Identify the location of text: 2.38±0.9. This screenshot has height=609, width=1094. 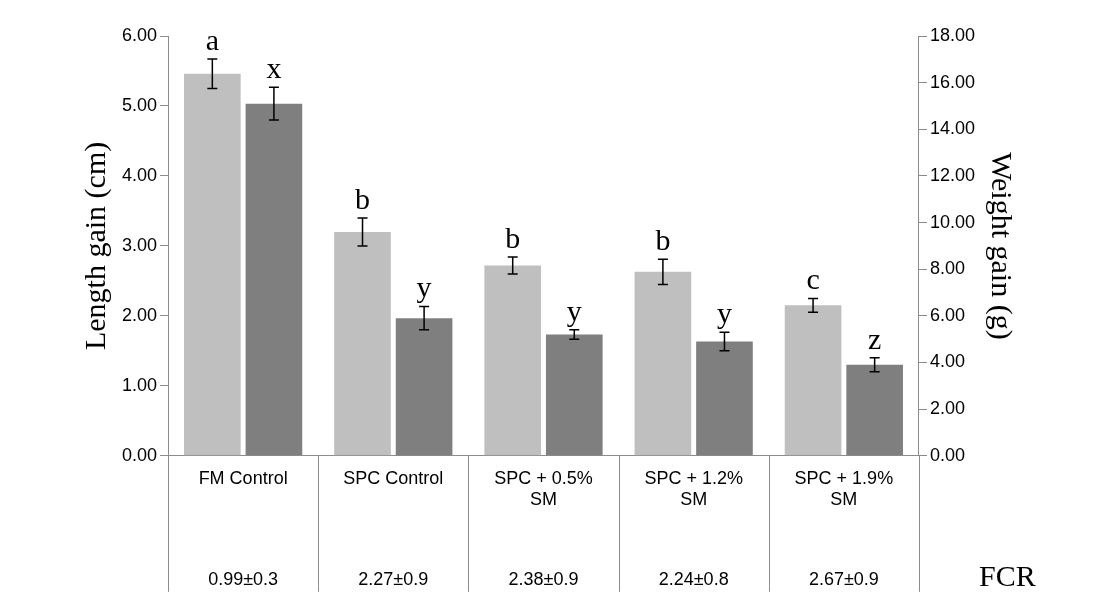
(543, 578).